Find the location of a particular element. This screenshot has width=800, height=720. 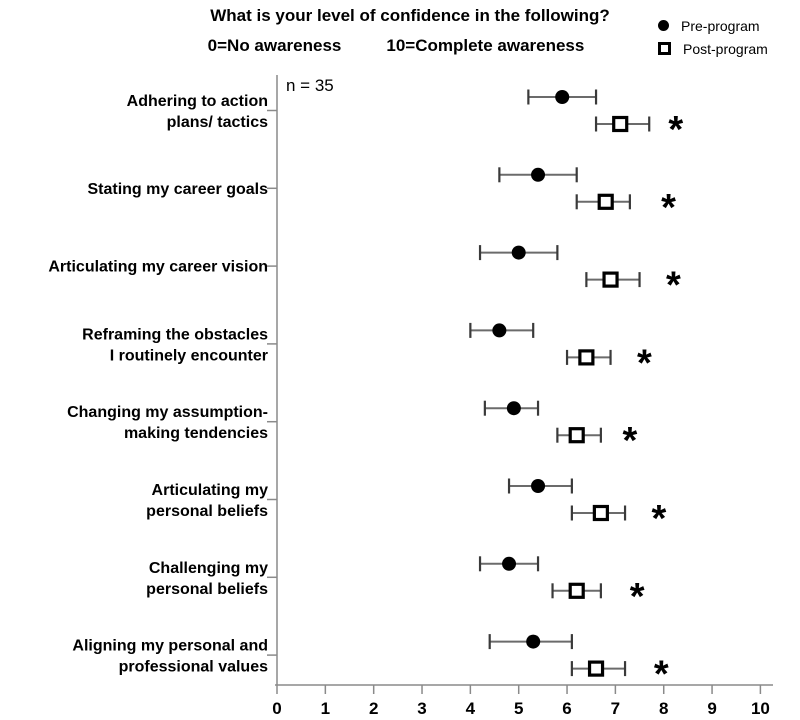

filled-circle-icon is located at coordinates (663, 25).